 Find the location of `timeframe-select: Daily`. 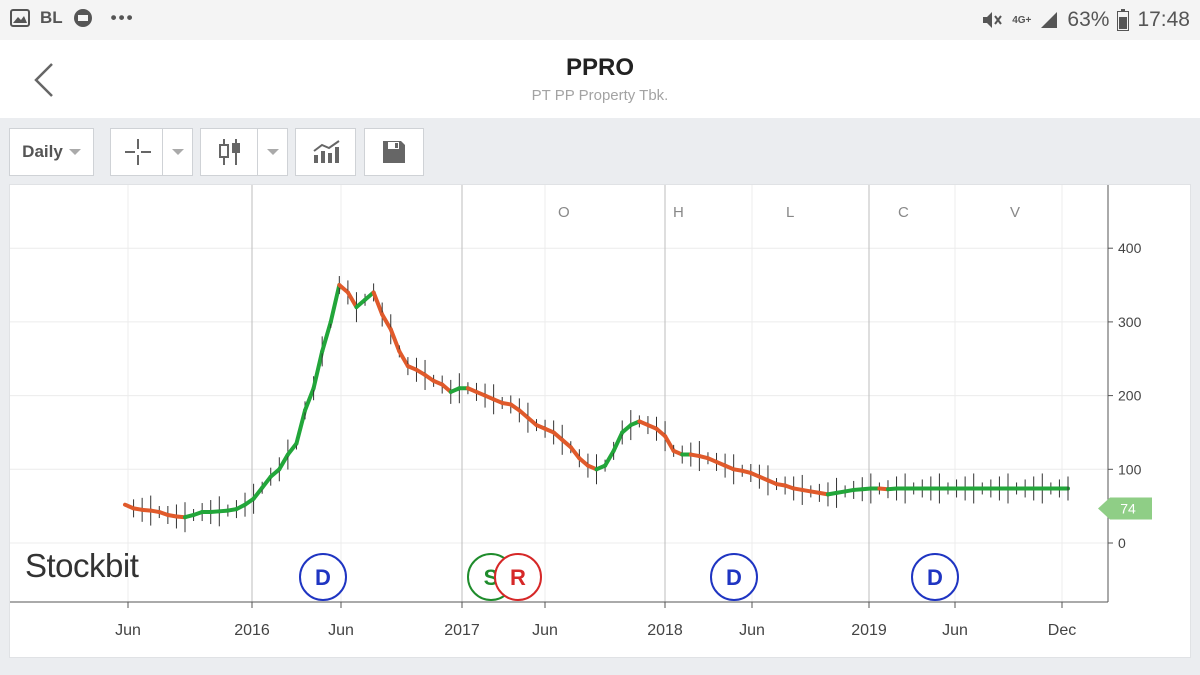

timeframe-select: Daily is located at coordinates (51, 152).